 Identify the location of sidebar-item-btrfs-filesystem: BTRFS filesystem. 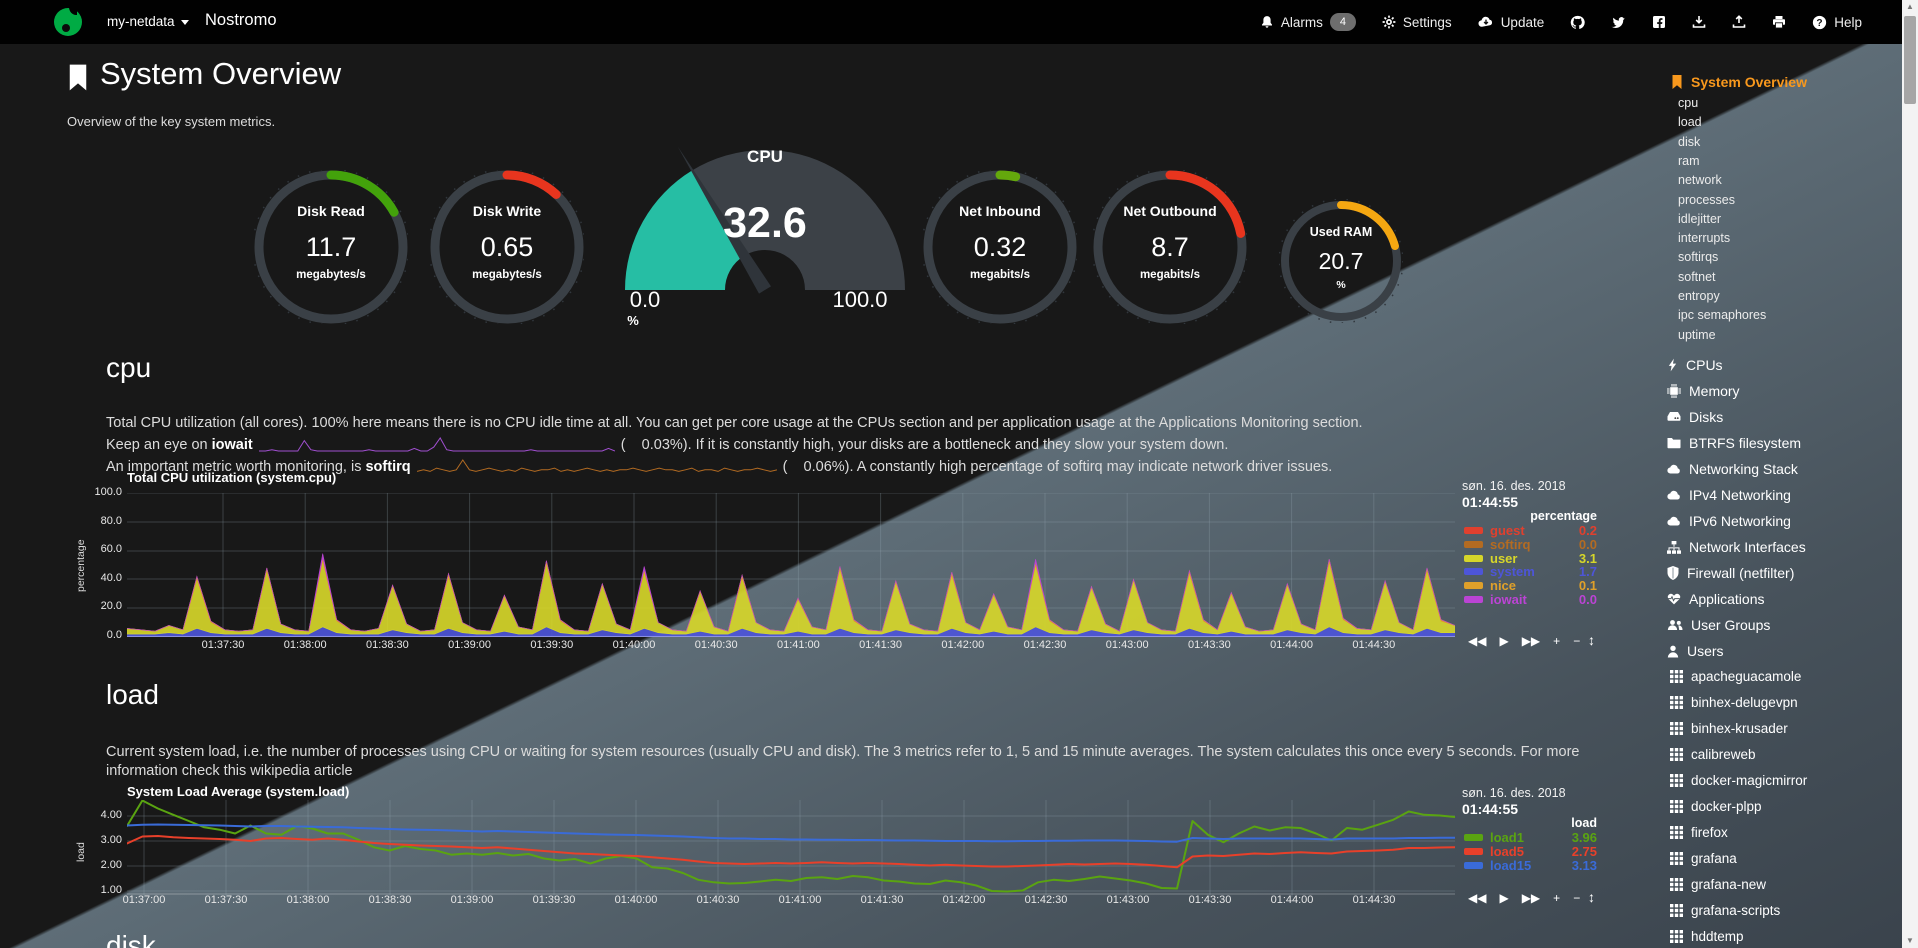
(1734, 443).